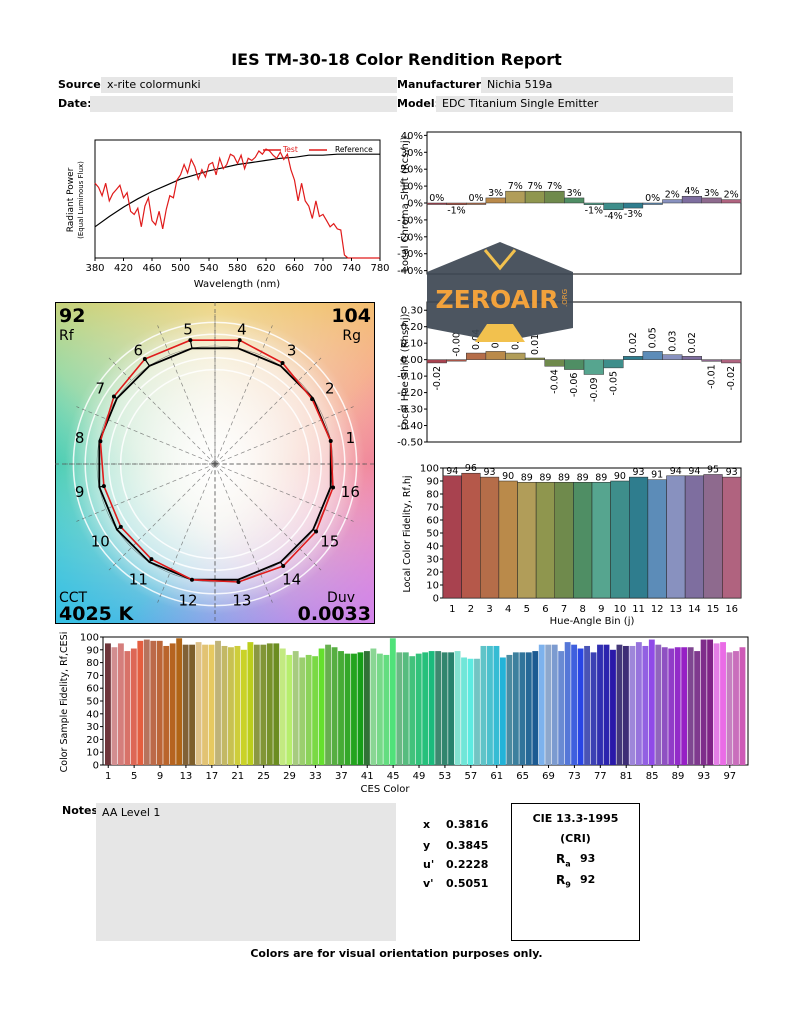 The width and height of the screenshot is (793, 1024). I want to click on cvg-center-mark: +, so click(214, 463).